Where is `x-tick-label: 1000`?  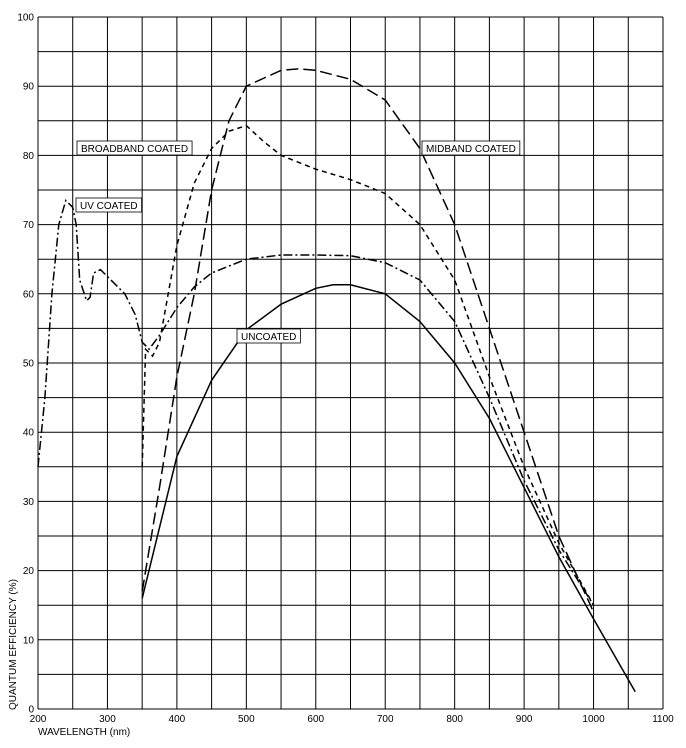
x-tick-label: 1000 is located at coordinates (593, 719).